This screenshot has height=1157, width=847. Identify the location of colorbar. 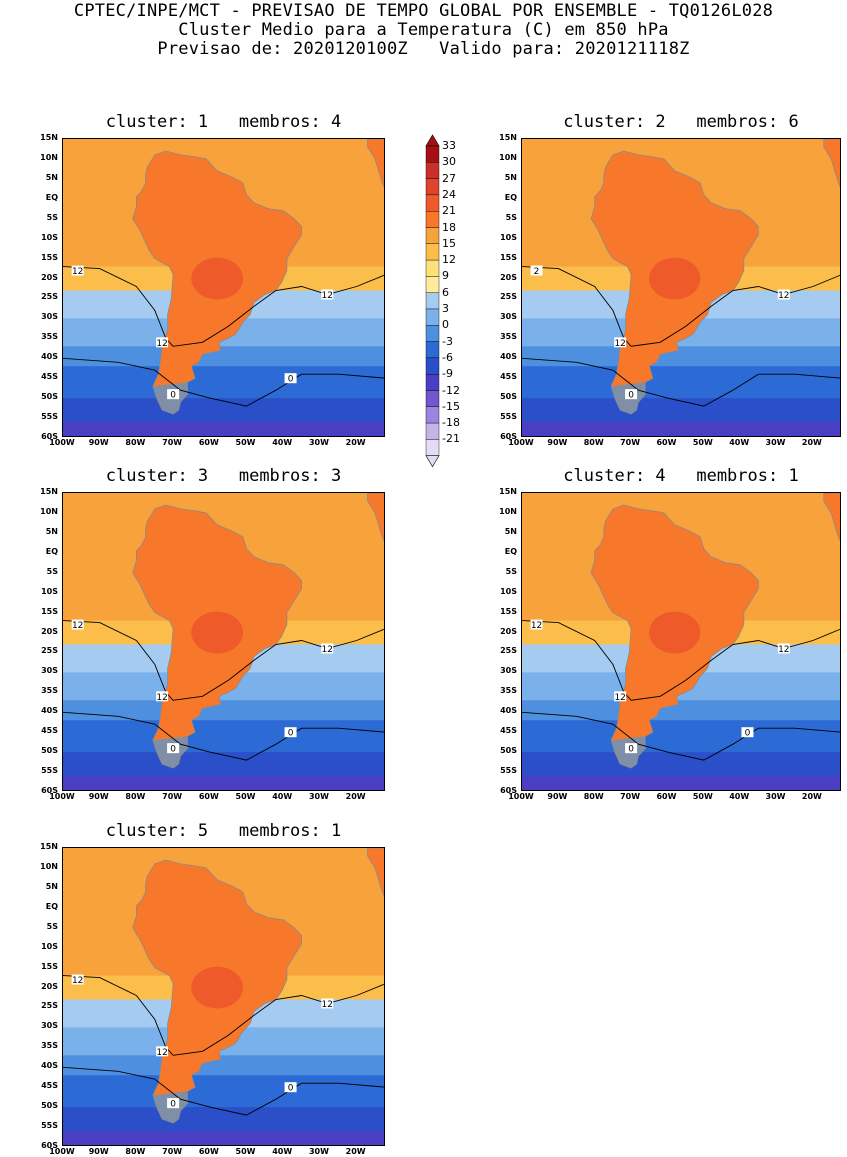
(433, 303).